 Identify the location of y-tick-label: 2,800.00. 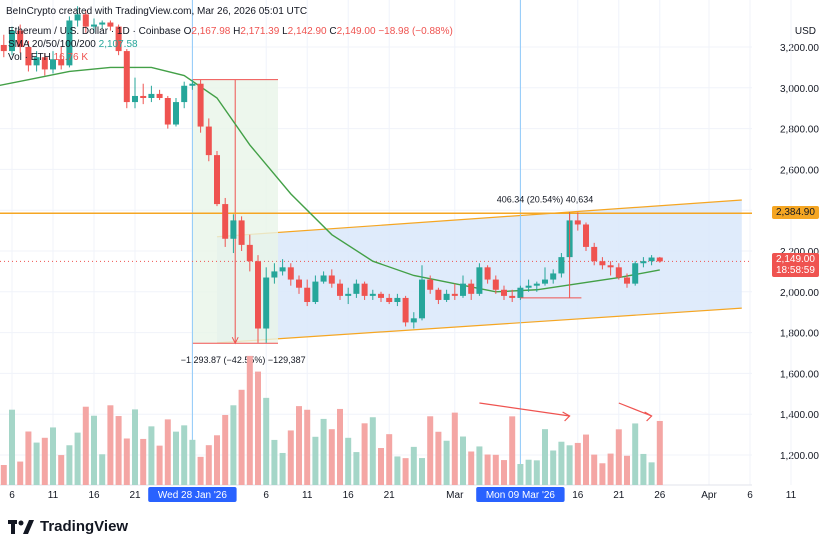
(799, 130).